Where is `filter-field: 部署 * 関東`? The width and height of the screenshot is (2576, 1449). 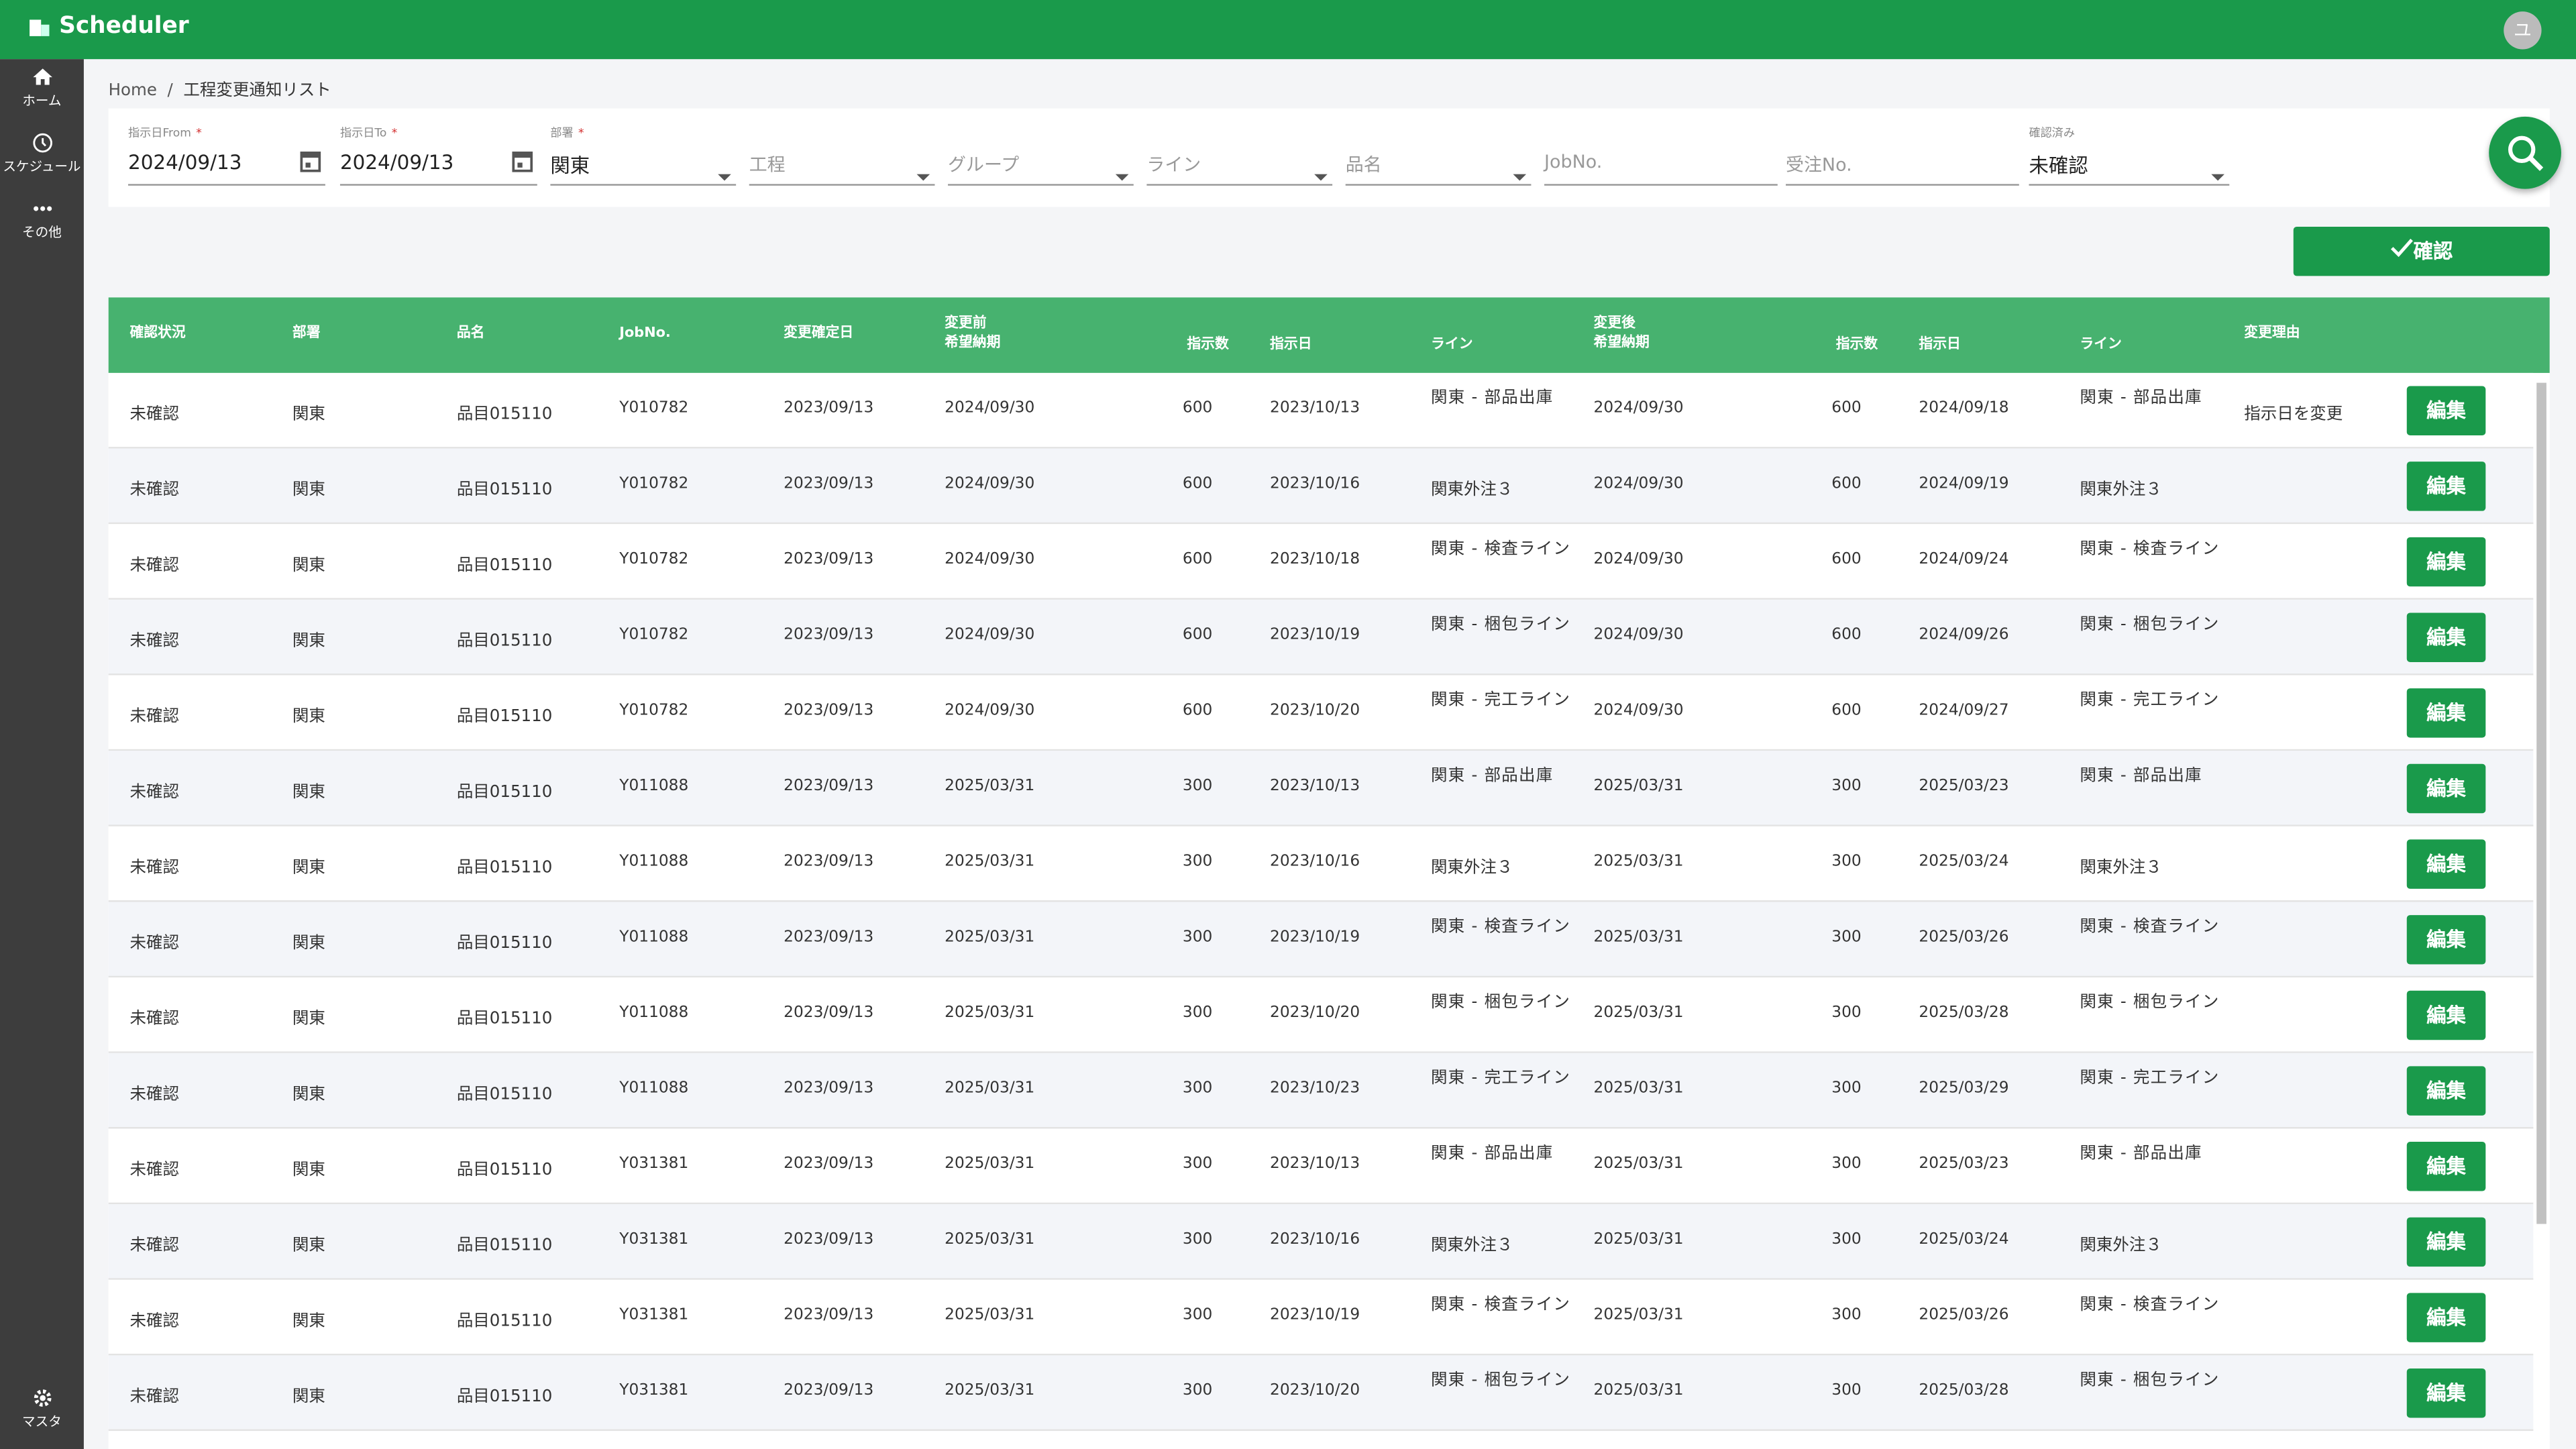 filter-field: 部署 * 関東 is located at coordinates (643, 158).